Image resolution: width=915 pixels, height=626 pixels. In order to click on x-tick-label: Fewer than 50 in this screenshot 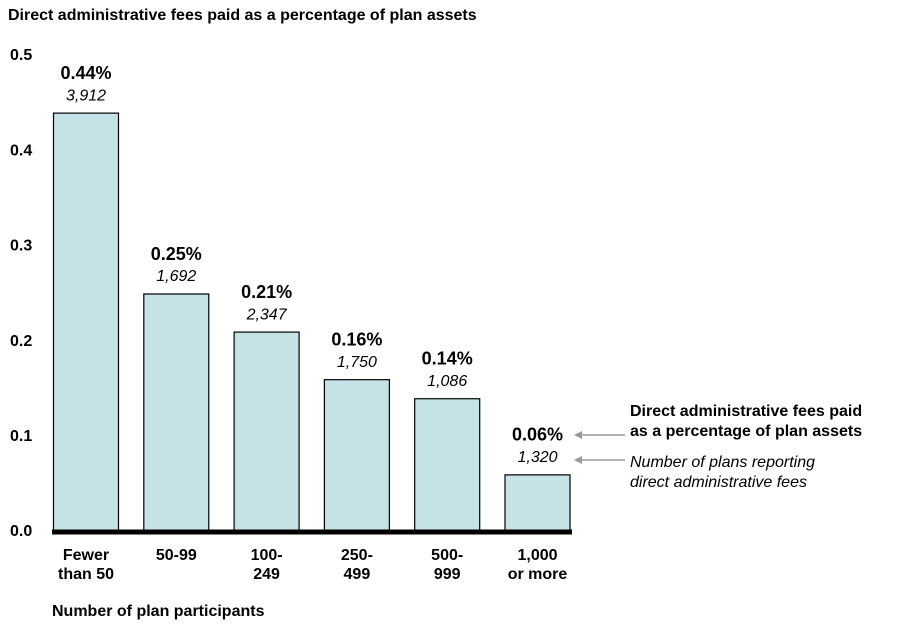, I will do `click(85, 565)`.